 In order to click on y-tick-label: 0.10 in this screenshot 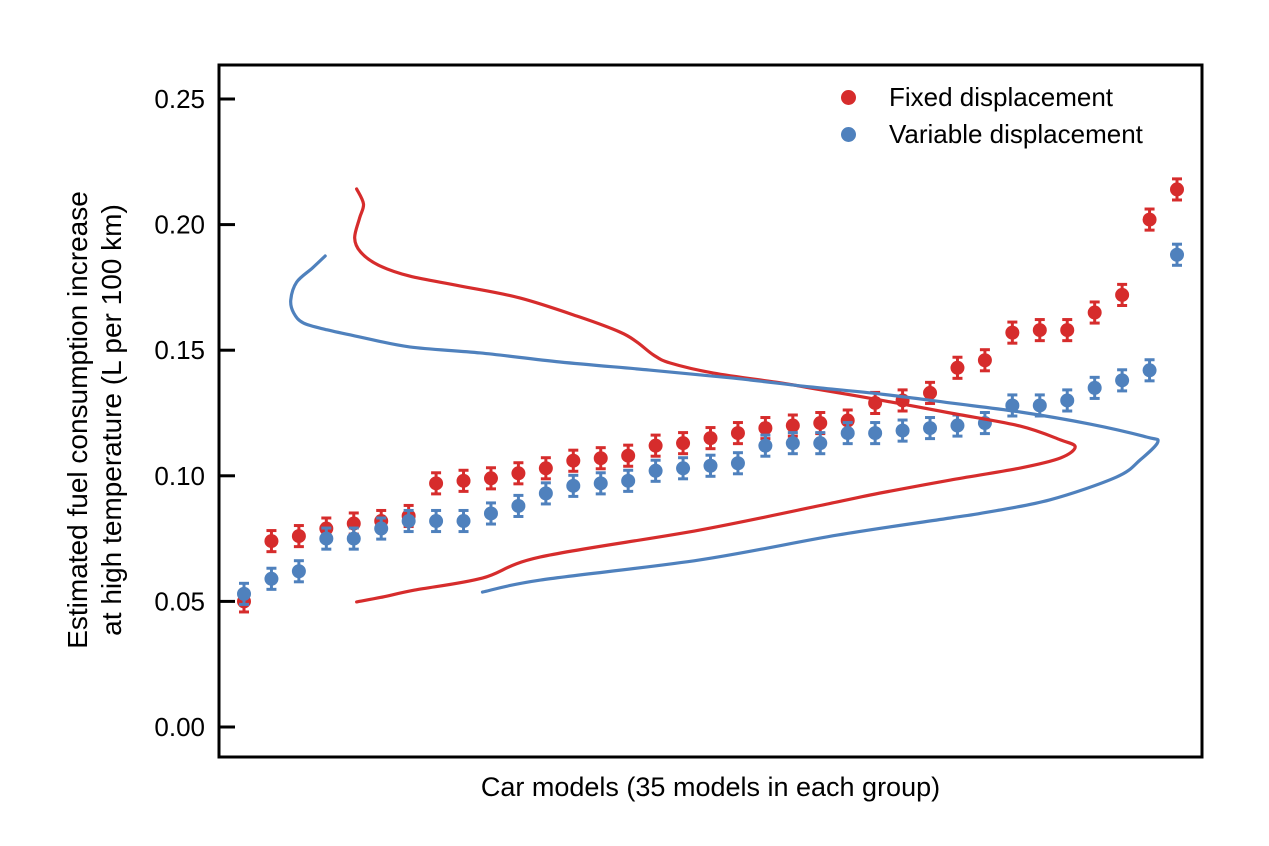, I will do `click(179, 476)`.